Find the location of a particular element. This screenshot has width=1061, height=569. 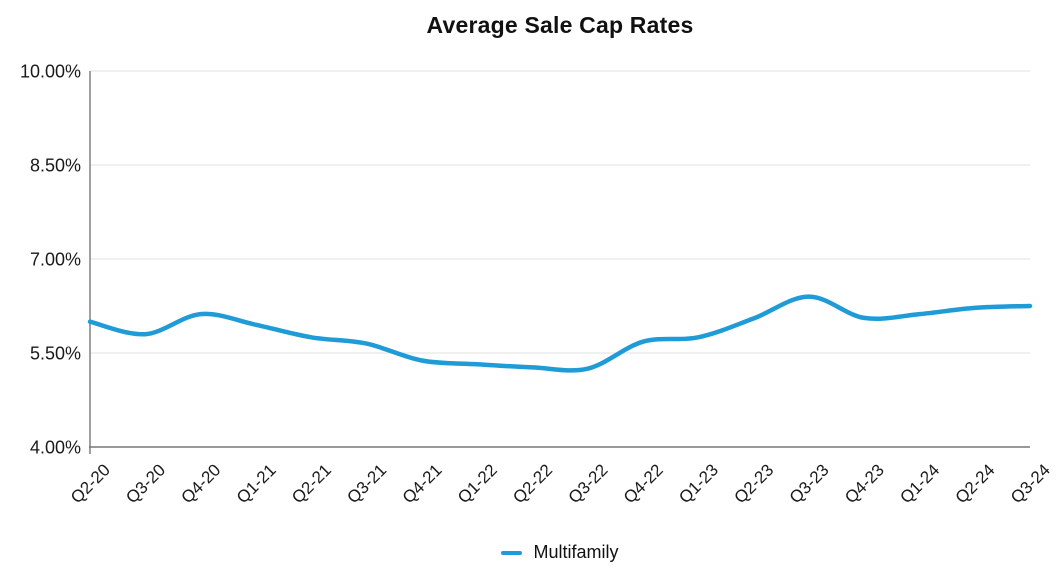

series-line-multifamily is located at coordinates (560, 333).